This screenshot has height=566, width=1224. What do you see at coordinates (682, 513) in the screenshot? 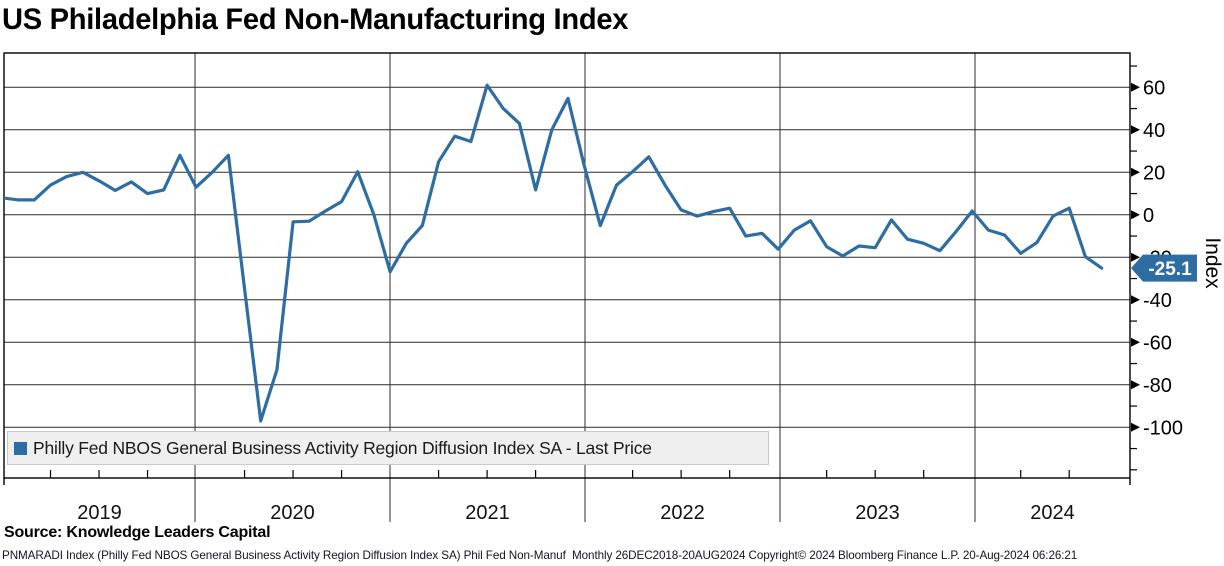
I see `svg-text: 2022` at bounding box center [682, 513].